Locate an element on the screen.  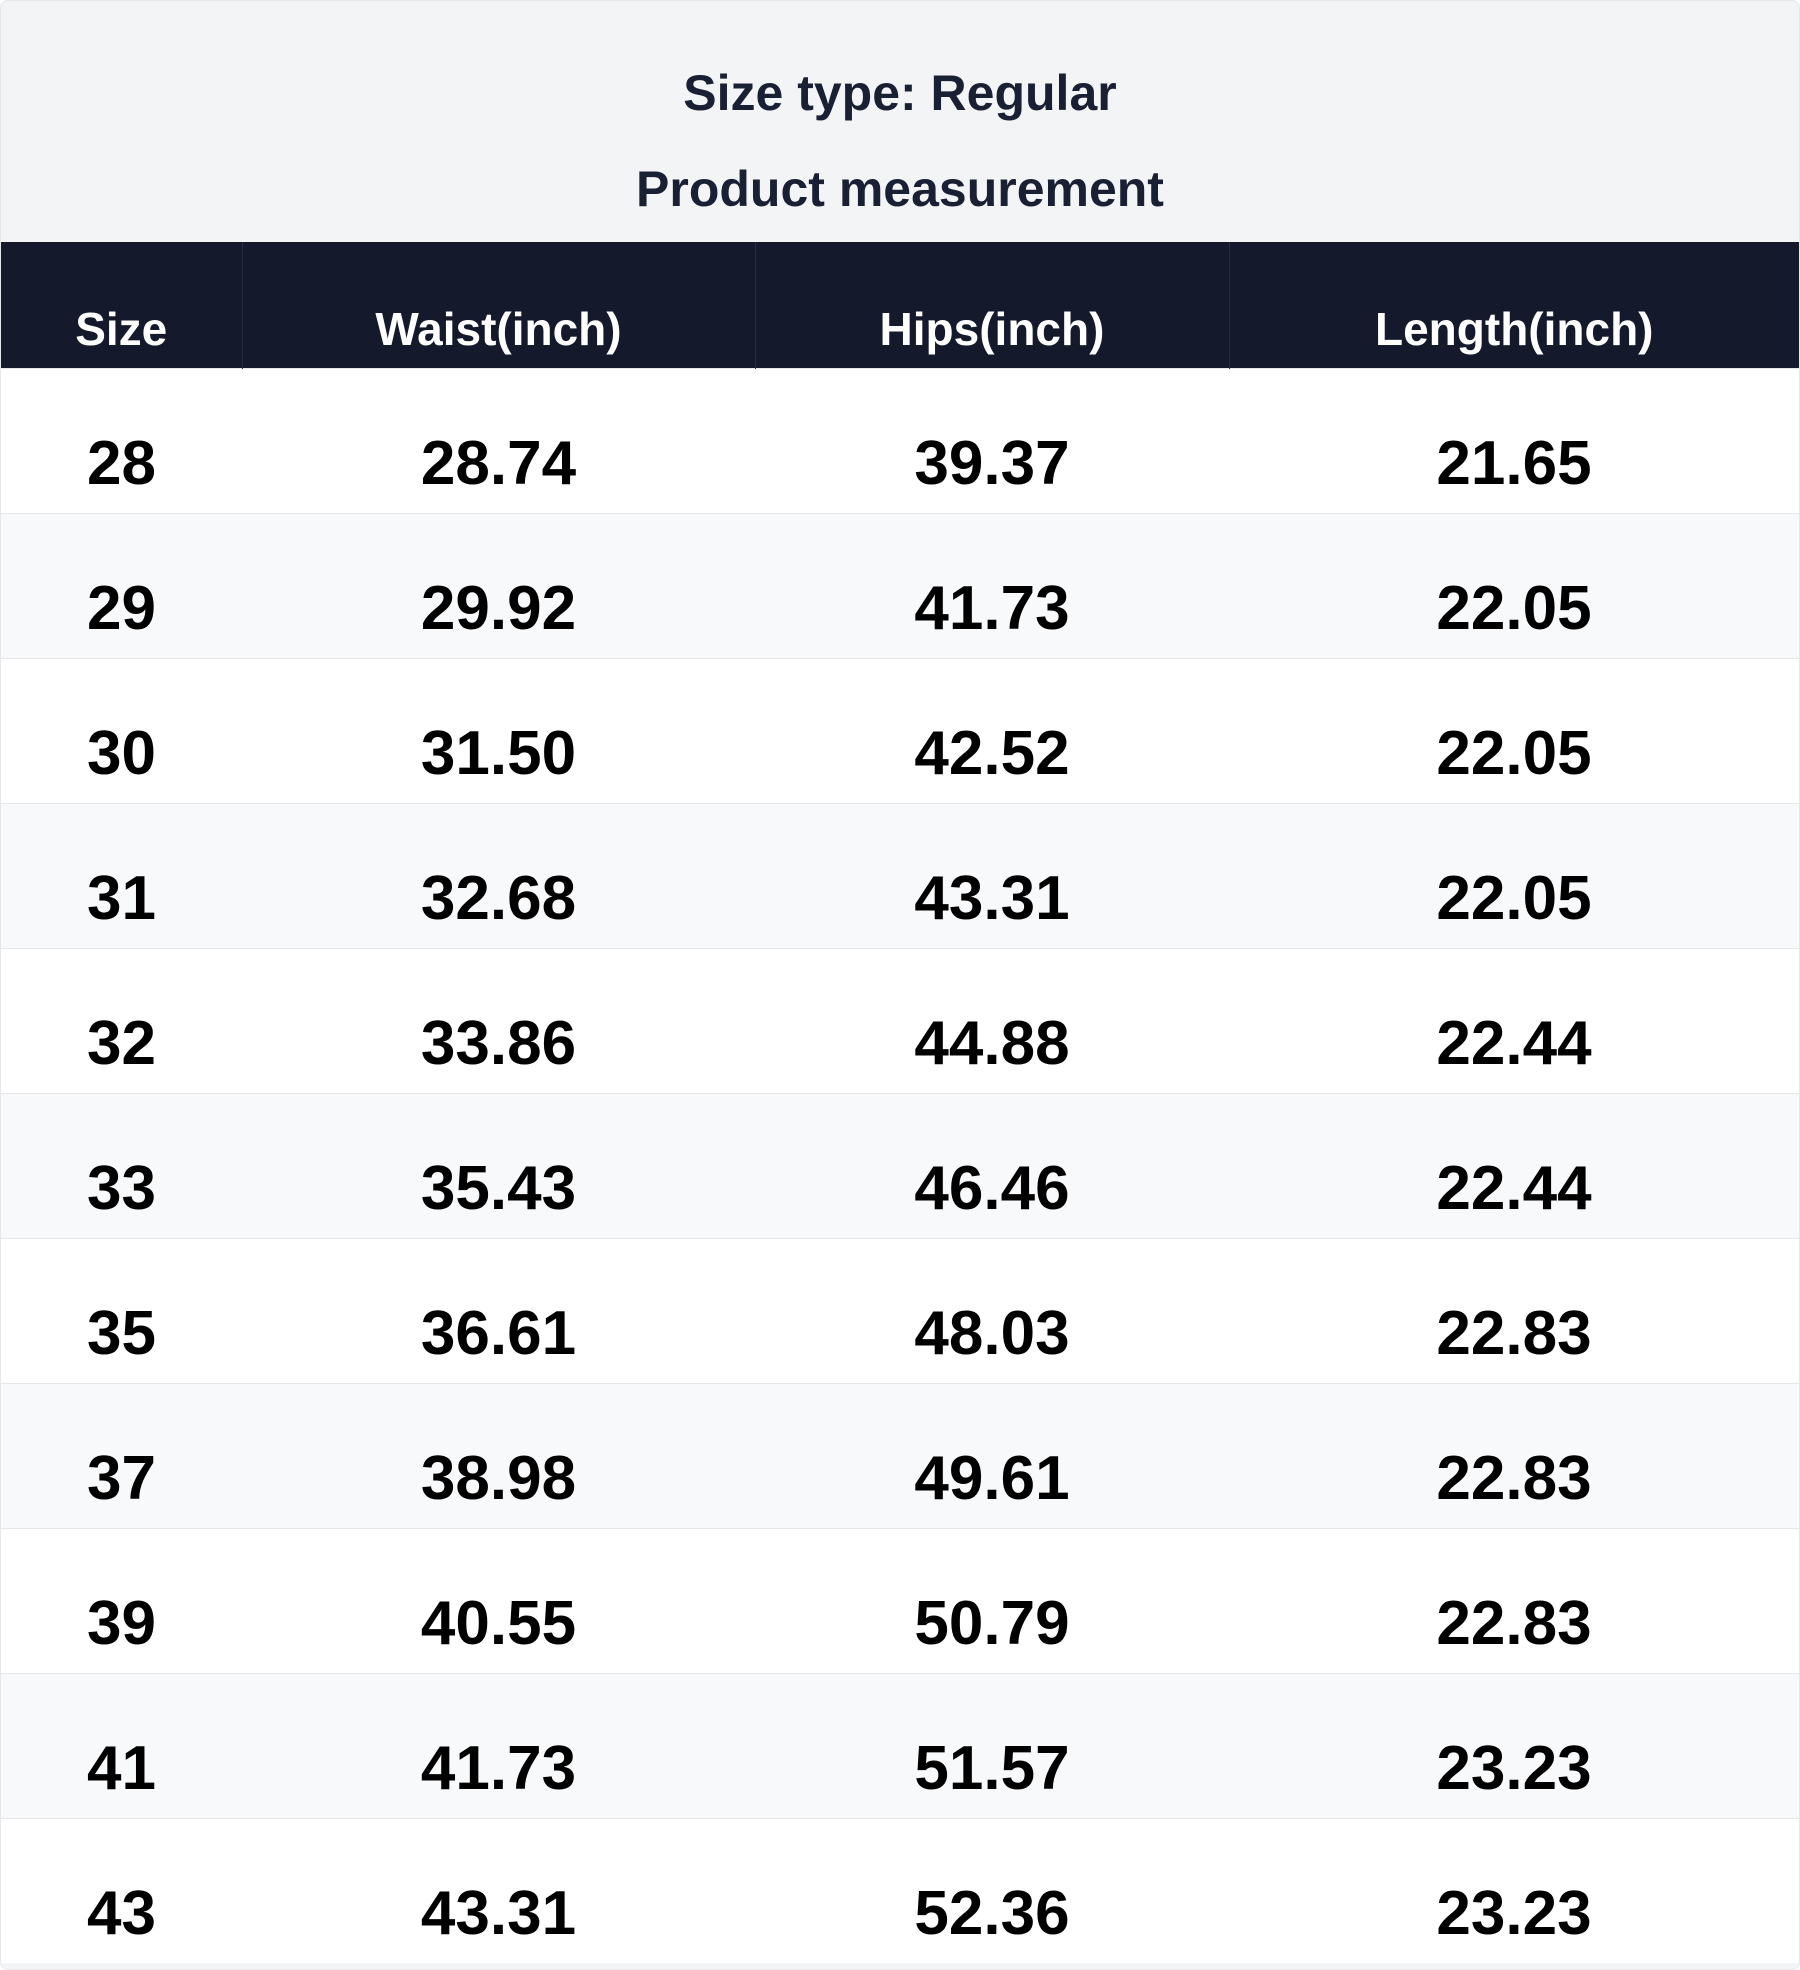
table-row: 33 35.43 46.46 22.44 is located at coordinates (900, 1165).